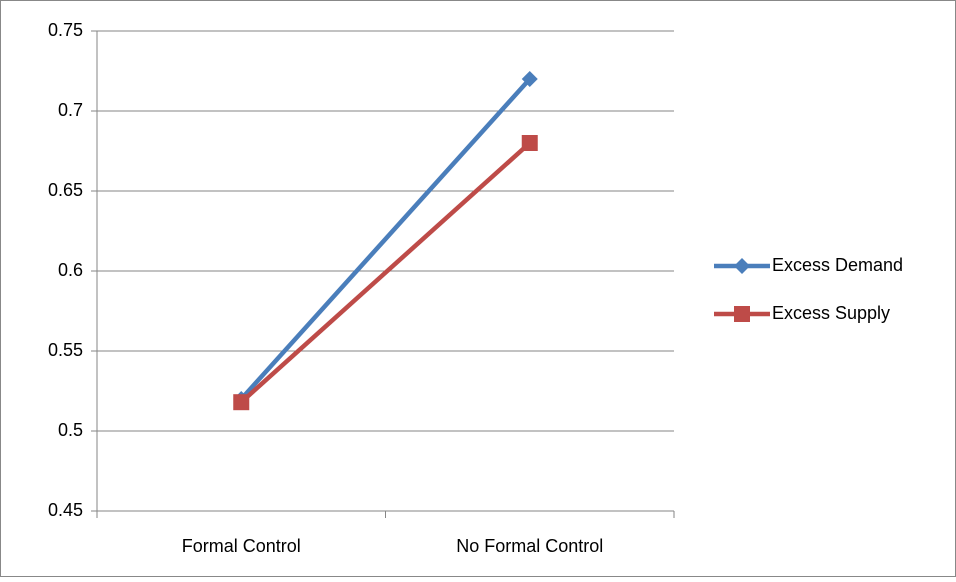 This screenshot has height=582, width=956. I want to click on x-tick-label: No Formal Control, so click(529, 546).